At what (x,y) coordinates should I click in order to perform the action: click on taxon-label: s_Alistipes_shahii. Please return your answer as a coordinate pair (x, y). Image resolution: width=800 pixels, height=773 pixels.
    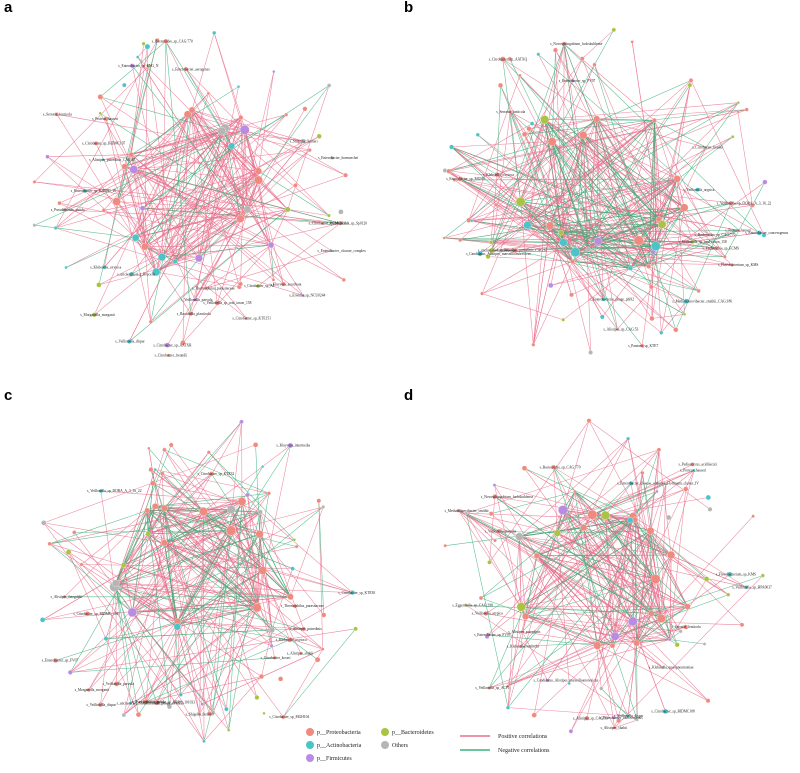
    Looking at the image, I should click on (614, 728).